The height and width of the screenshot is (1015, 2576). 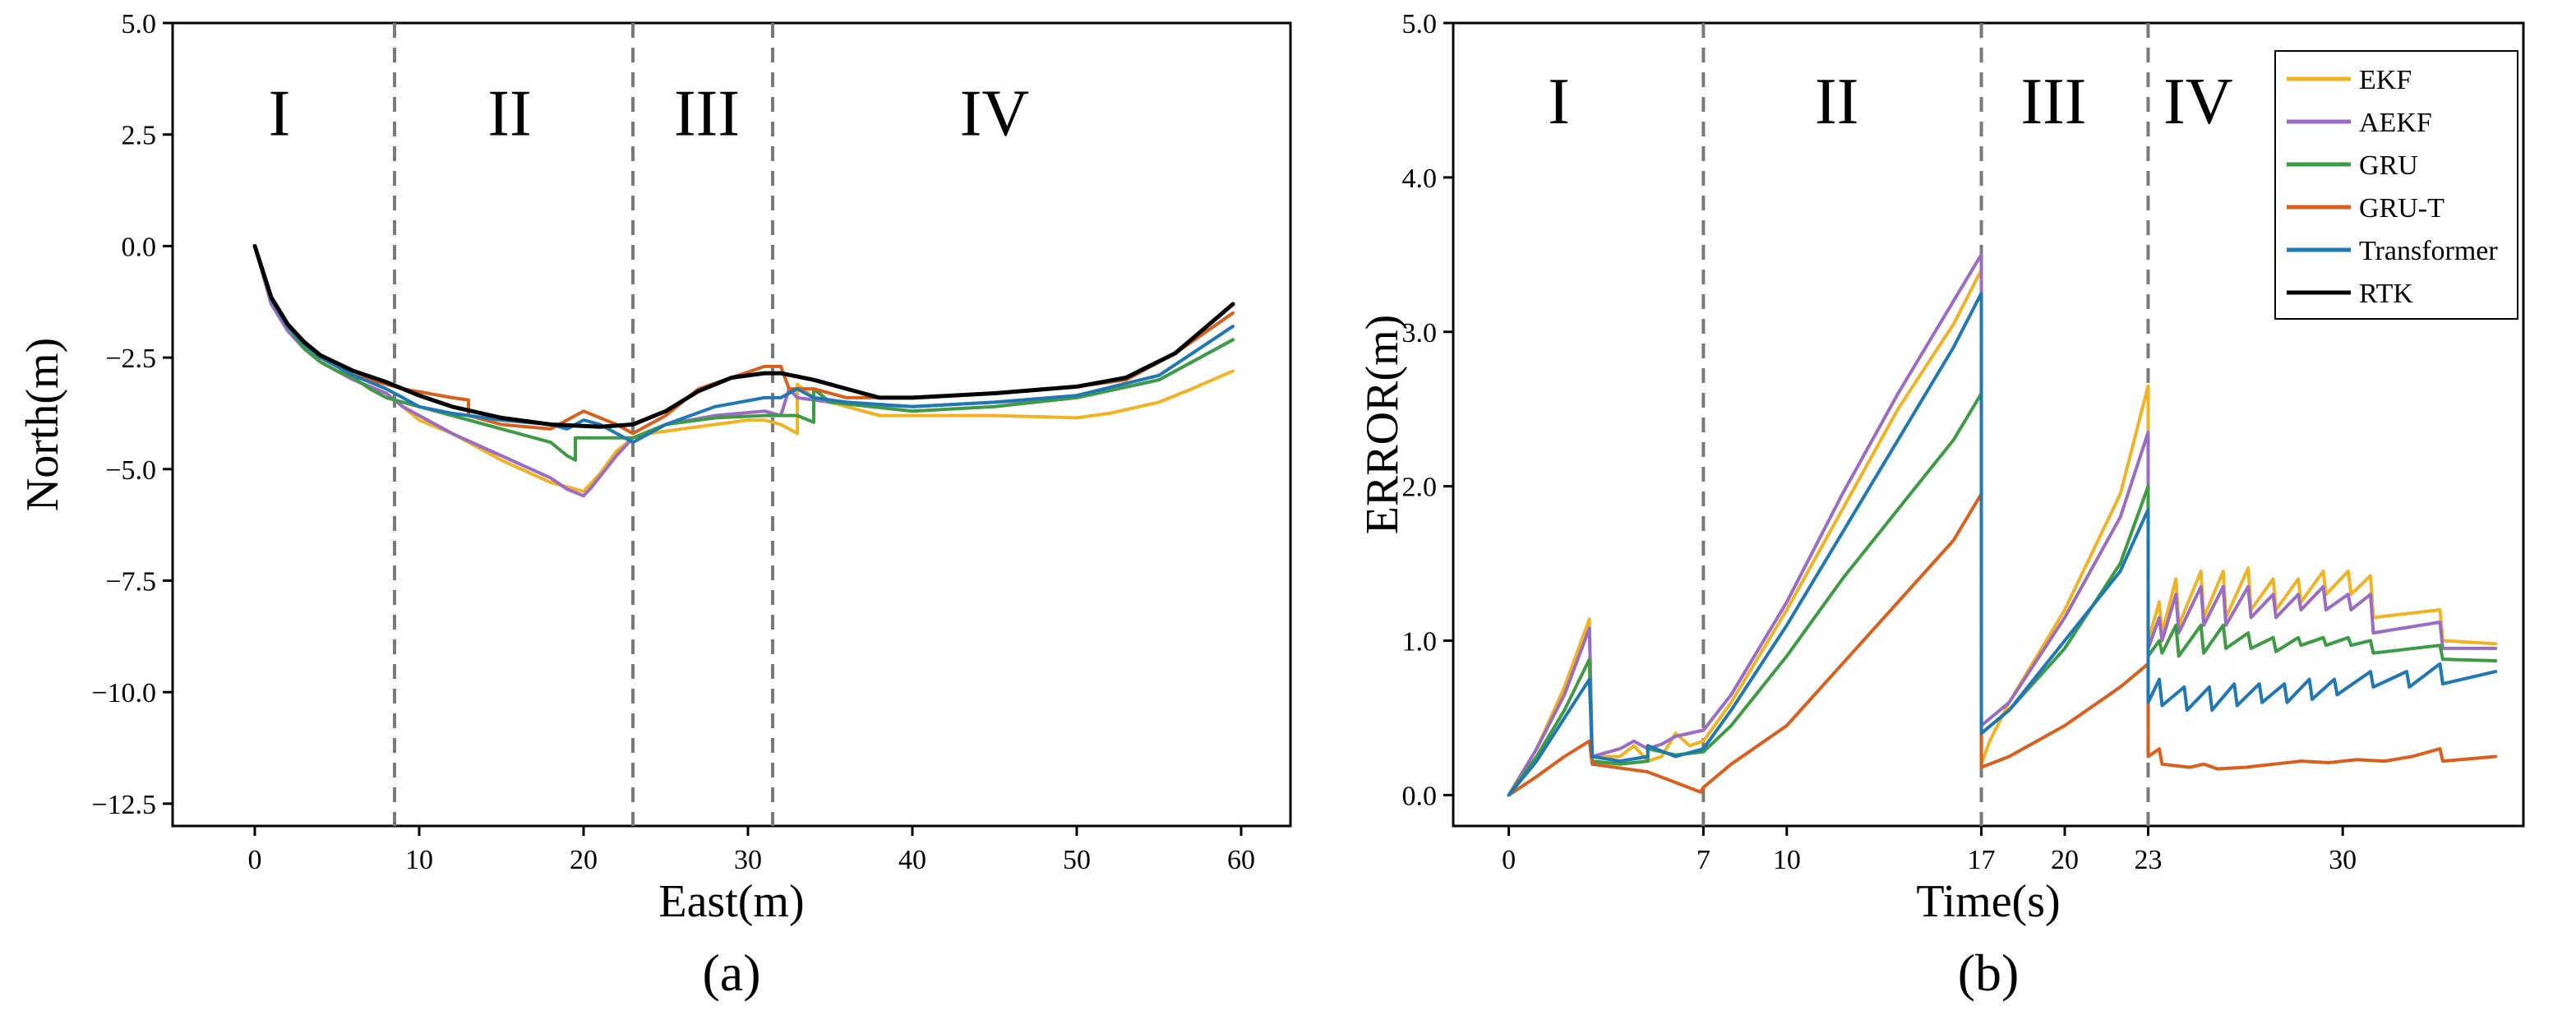 I want to click on series-group, so click(x=743, y=370).